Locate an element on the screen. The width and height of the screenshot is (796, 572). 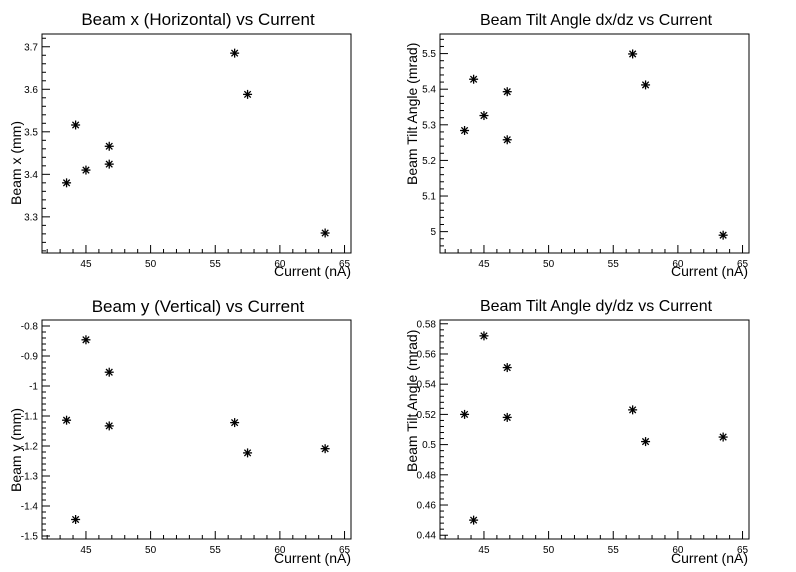
chart-title: Beam Tilt Angle dy/dz vs Current is located at coordinates (596, 306).